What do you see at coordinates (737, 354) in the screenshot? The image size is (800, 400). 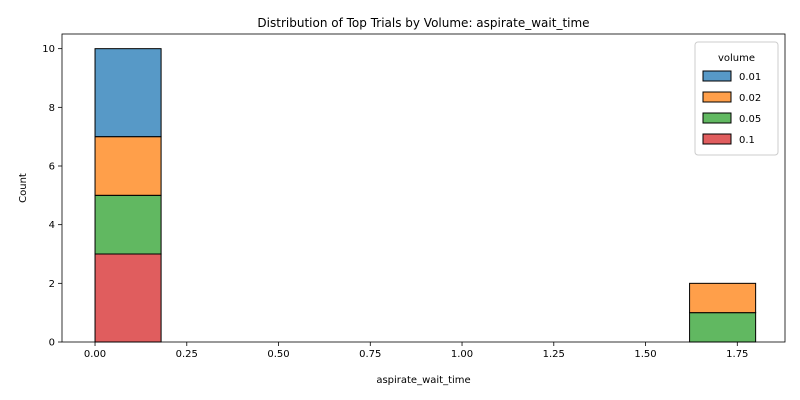 I see `x-tick-label: 1.75` at bounding box center [737, 354].